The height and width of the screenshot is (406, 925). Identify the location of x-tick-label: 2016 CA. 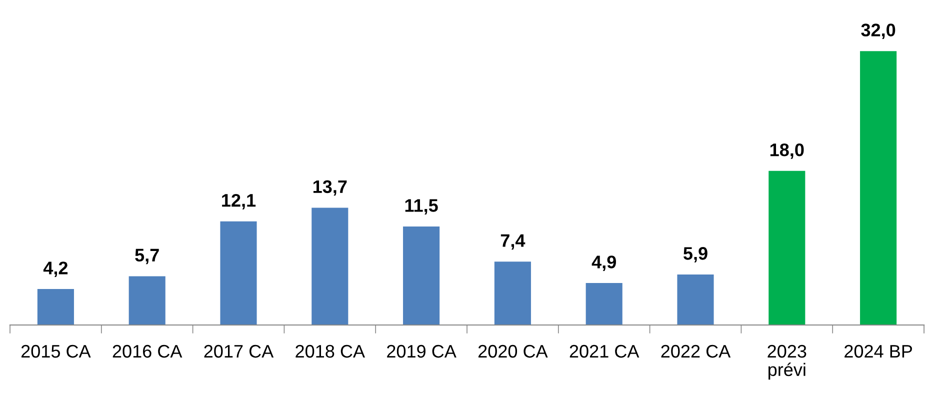
(147, 351).